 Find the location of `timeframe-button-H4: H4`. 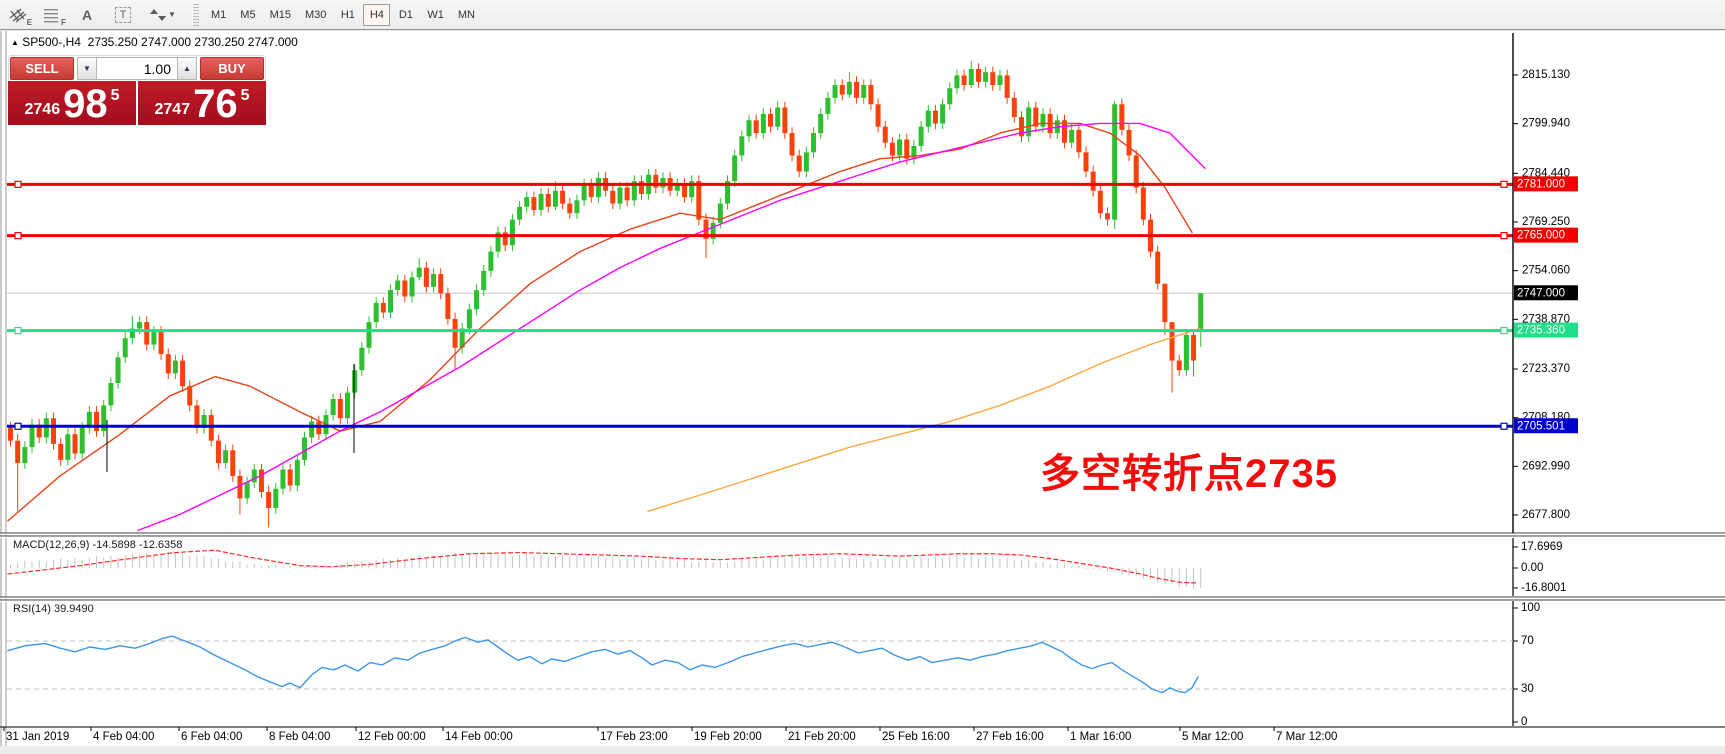

timeframe-button-H4: H4 is located at coordinates (377, 14).